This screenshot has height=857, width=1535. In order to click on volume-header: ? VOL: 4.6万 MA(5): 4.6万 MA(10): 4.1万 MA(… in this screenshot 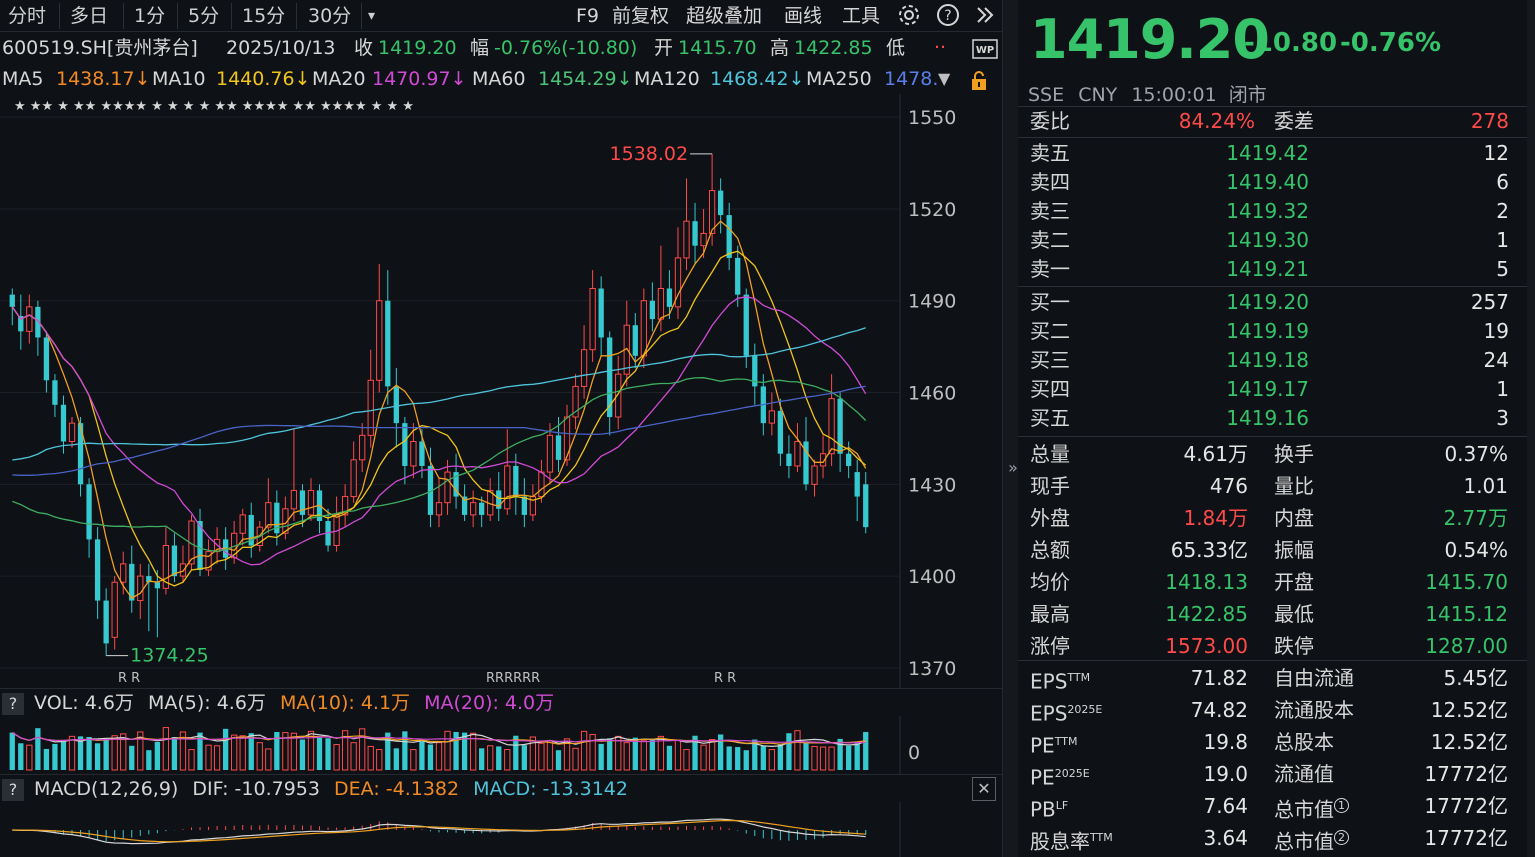, I will do `click(501, 702)`.